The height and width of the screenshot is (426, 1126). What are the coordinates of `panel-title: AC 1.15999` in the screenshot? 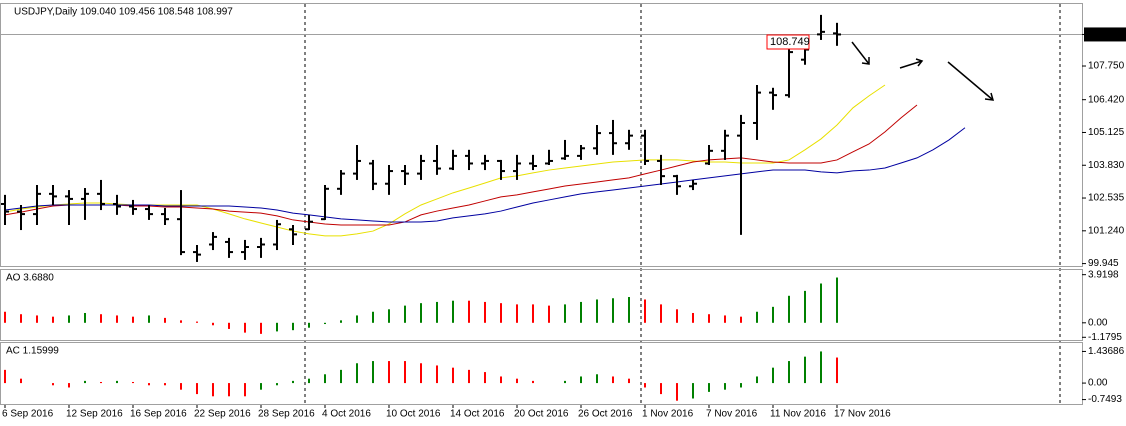 It's located at (32, 351).